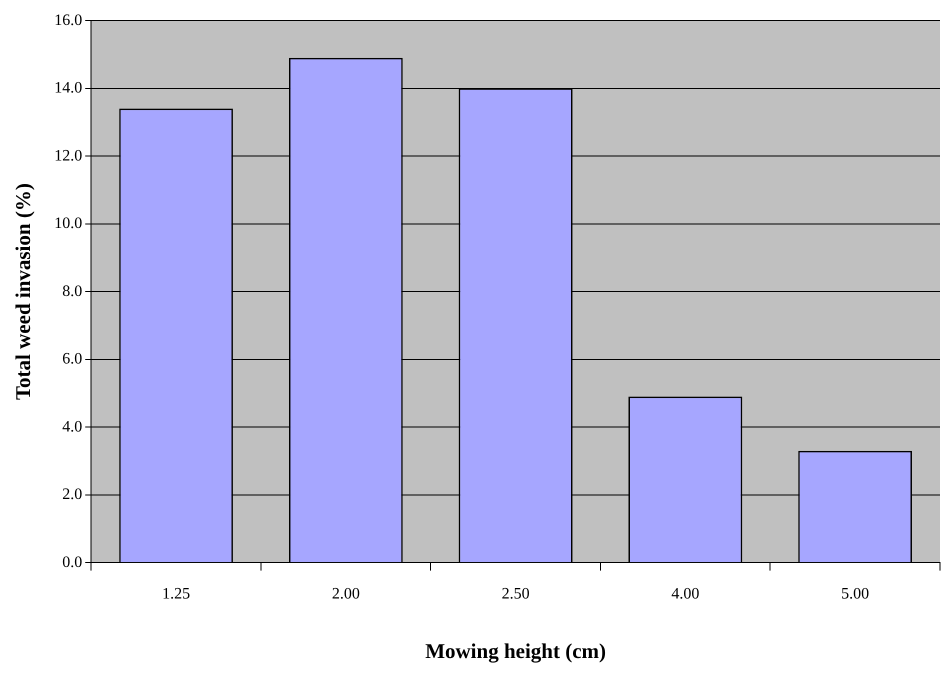 The width and height of the screenshot is (950, 677). I want to click on y-tick-label: 10.0, so click(68, 223).